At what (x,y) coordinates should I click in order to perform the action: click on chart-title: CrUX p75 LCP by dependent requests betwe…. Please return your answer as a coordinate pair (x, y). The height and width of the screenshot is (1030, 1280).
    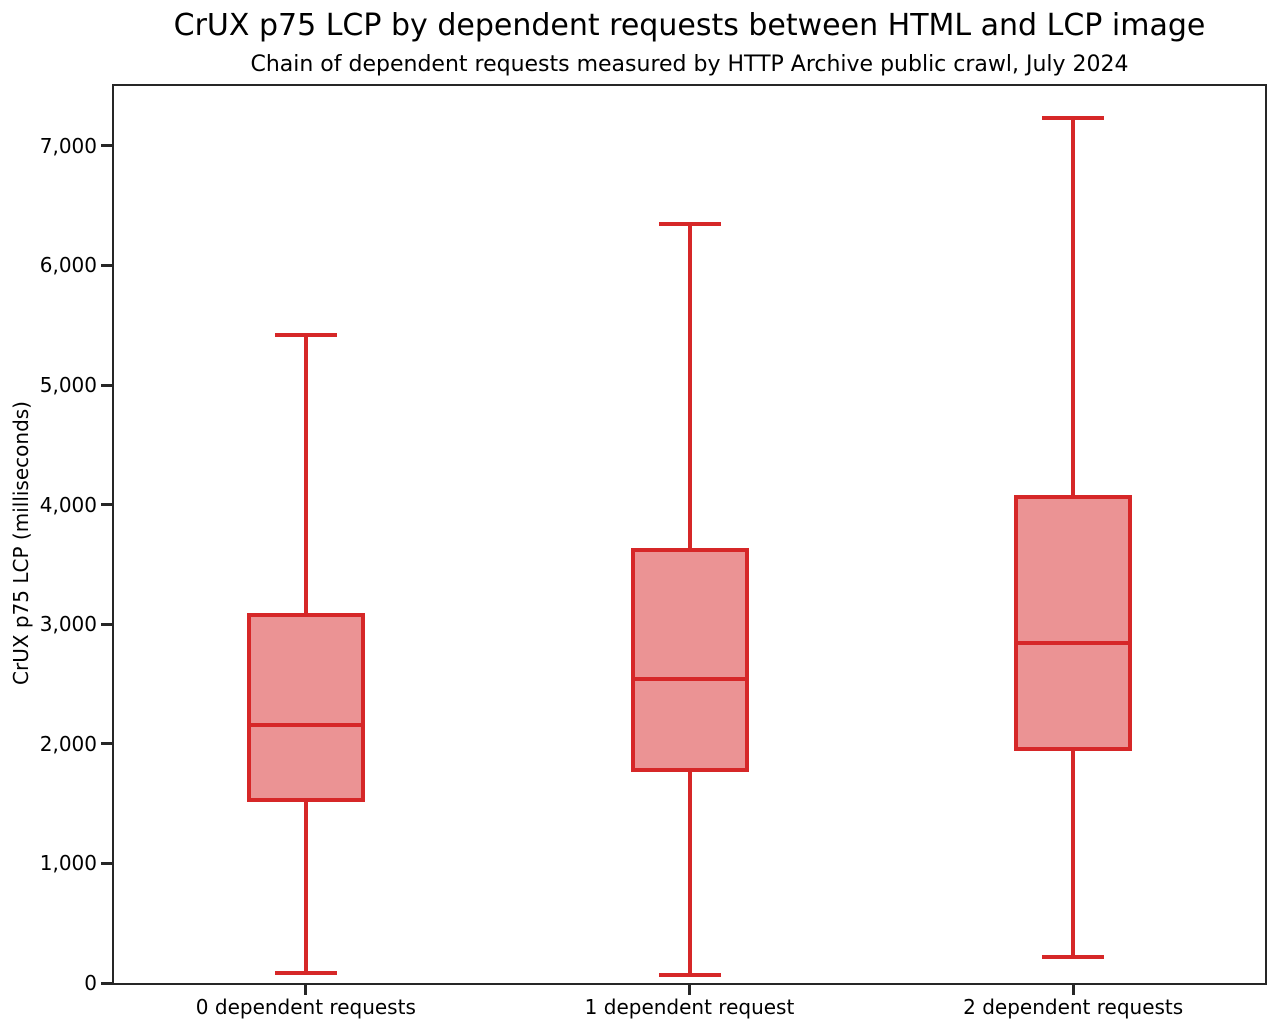
    Looking at the image, I should click on (689, 25).